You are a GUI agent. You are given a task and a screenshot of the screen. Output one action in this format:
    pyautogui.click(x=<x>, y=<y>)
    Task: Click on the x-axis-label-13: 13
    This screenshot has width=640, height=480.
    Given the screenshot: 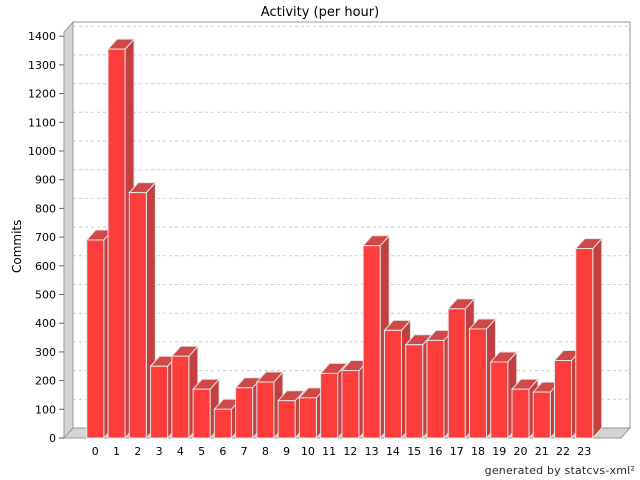 What is the action you would take?
    pyautogui.click(x=372, y=451)
    